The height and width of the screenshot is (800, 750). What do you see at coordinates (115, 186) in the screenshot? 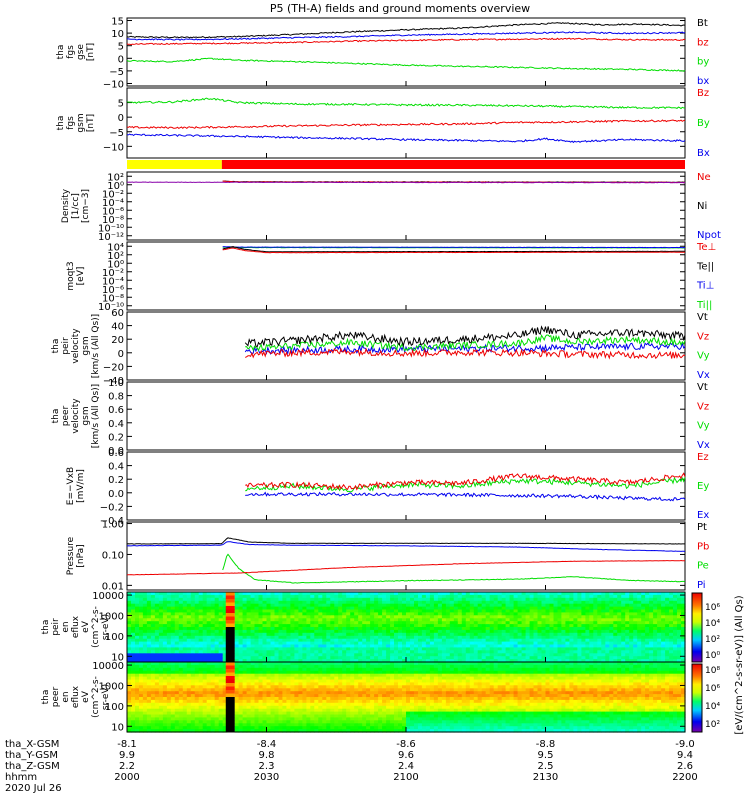
I see `ytick-label: 10⁰` at bounding box center [115, 186].